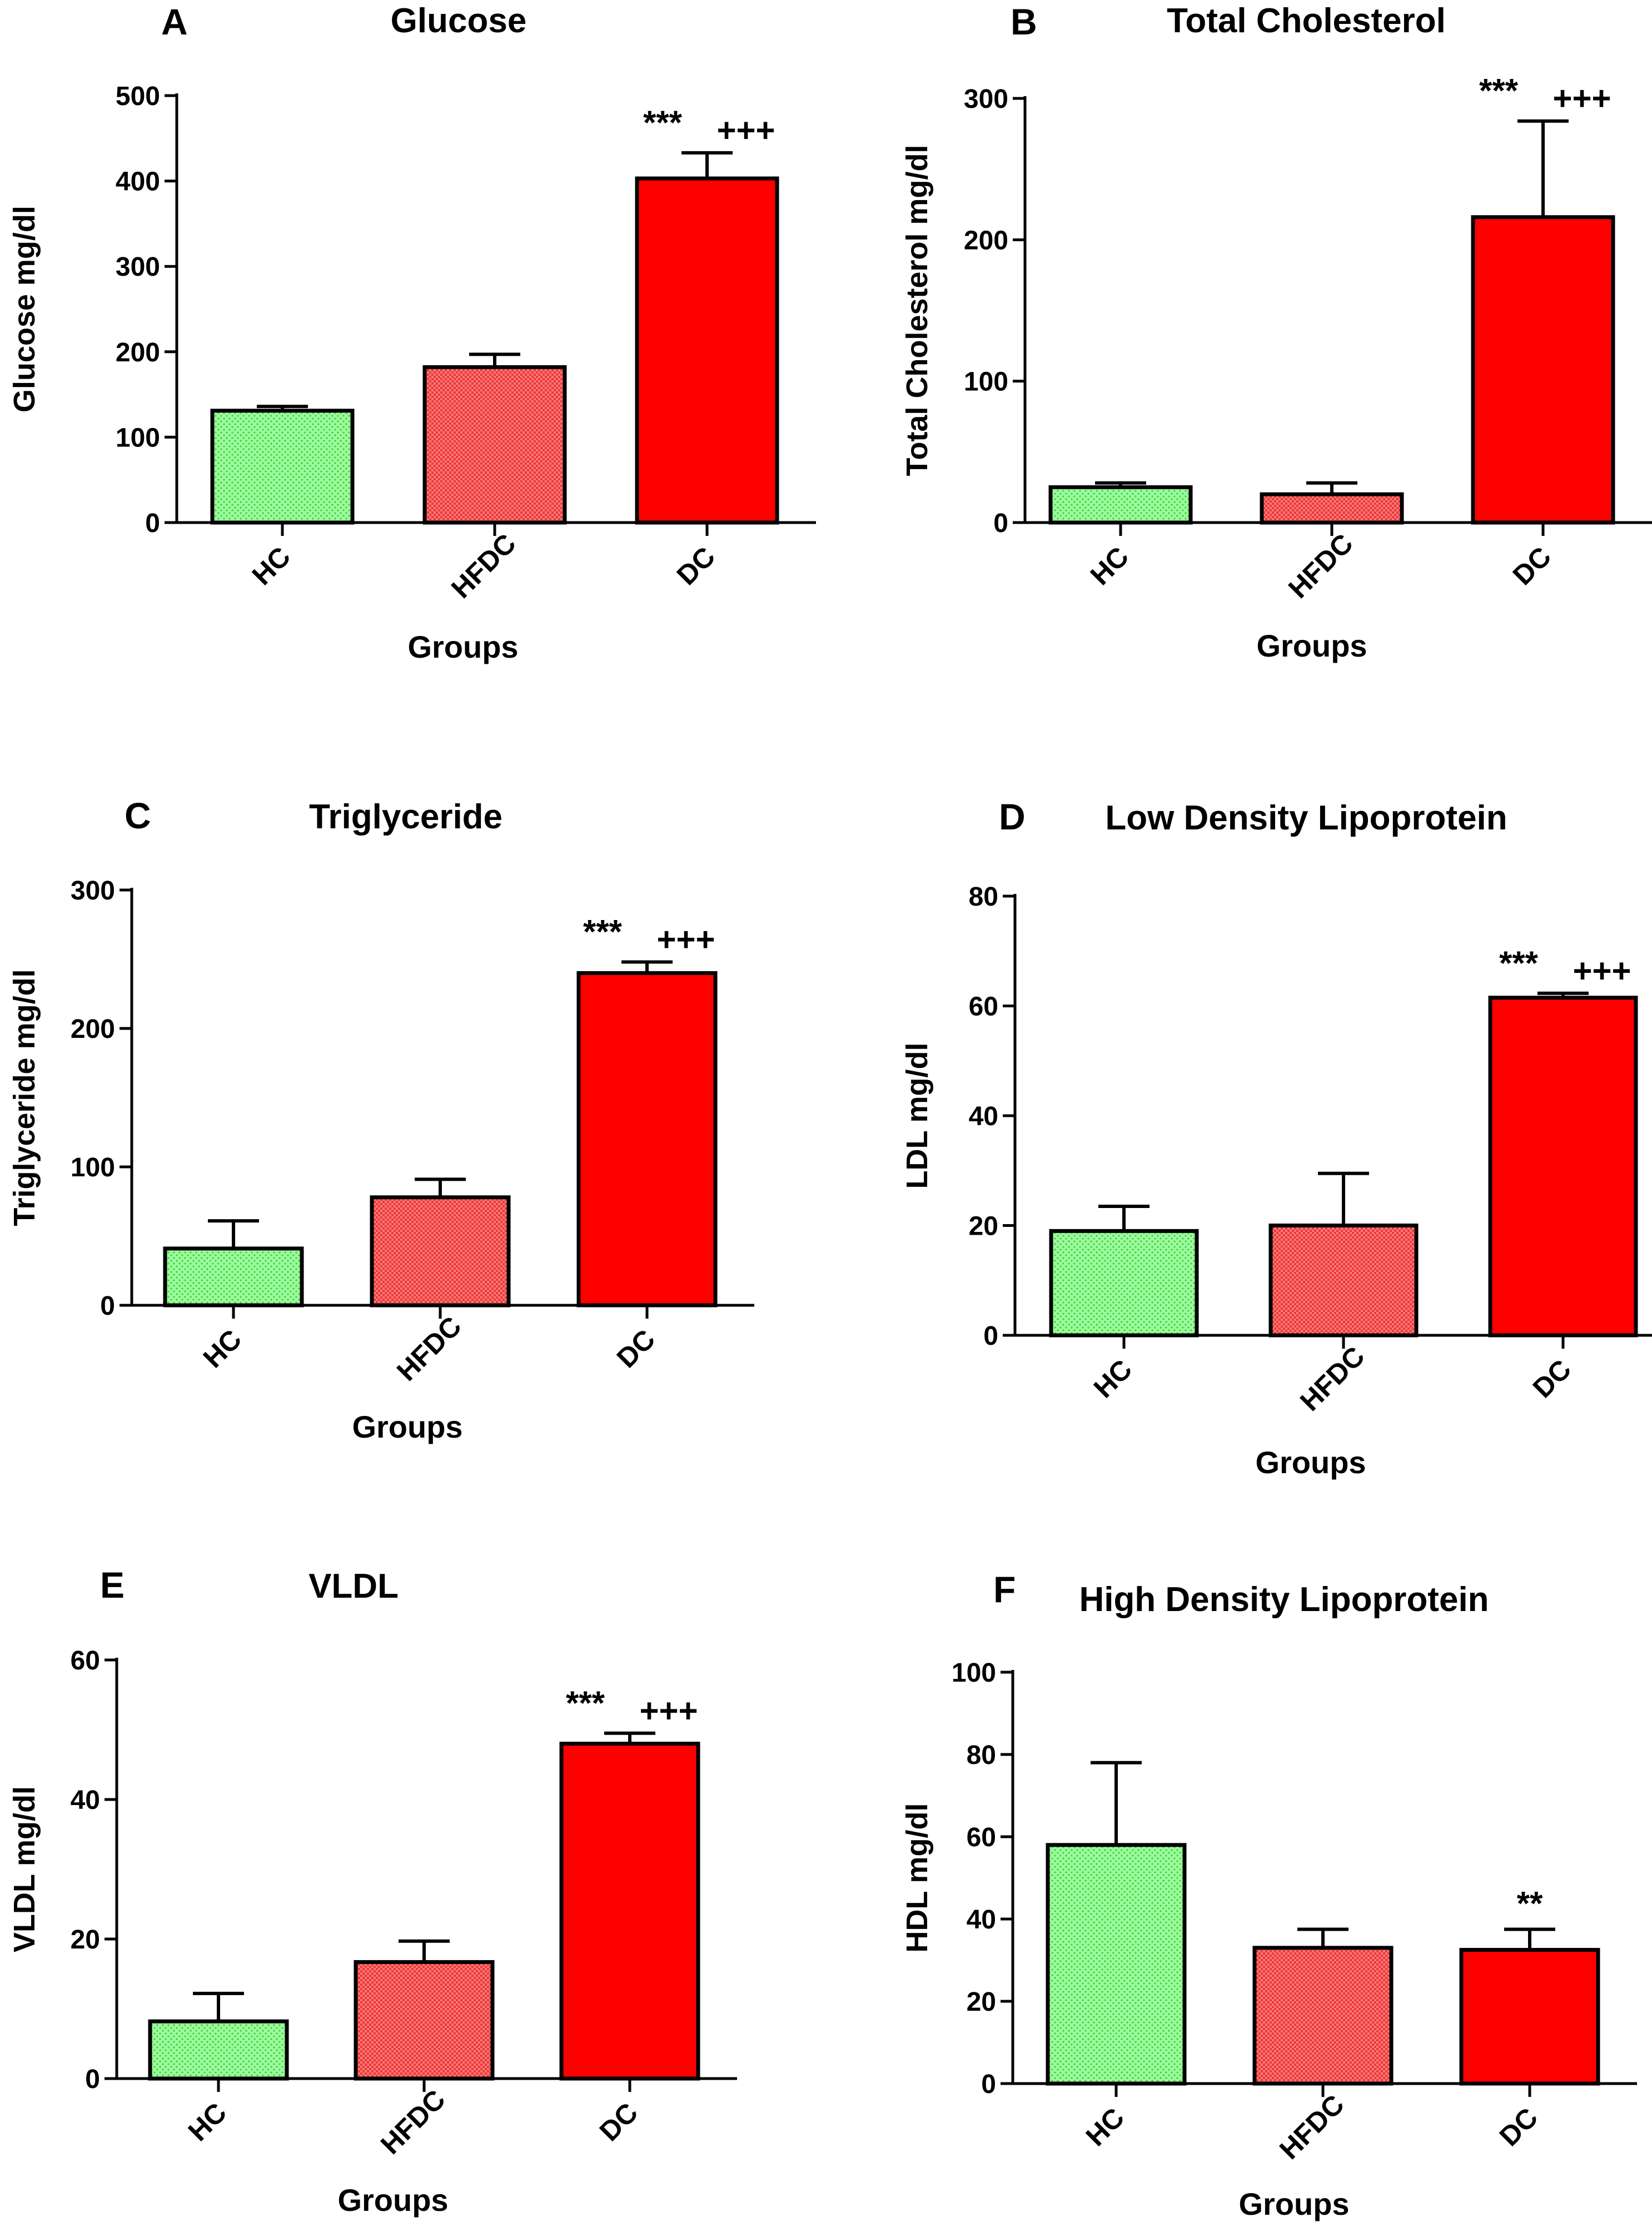  What do you see at coordinates (917, 1116) in the screenshot?
I see `y-axis-label: LDL mg/dl` at bounding box center [917, 1116].